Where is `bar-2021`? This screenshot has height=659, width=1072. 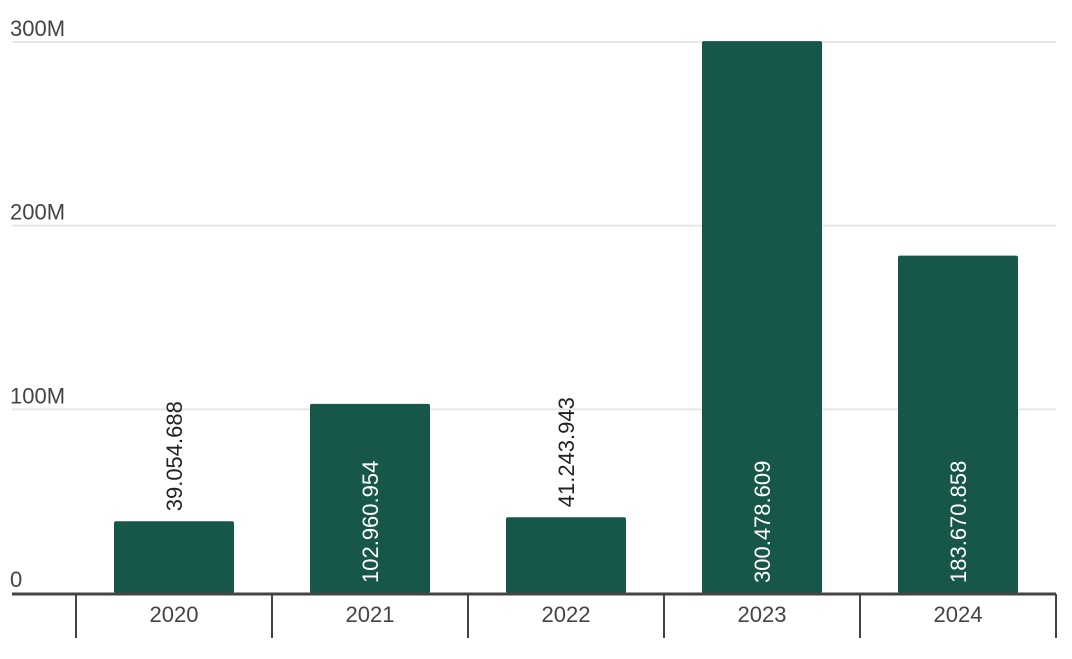 bar-2021 is located at coordinates (370, 498).